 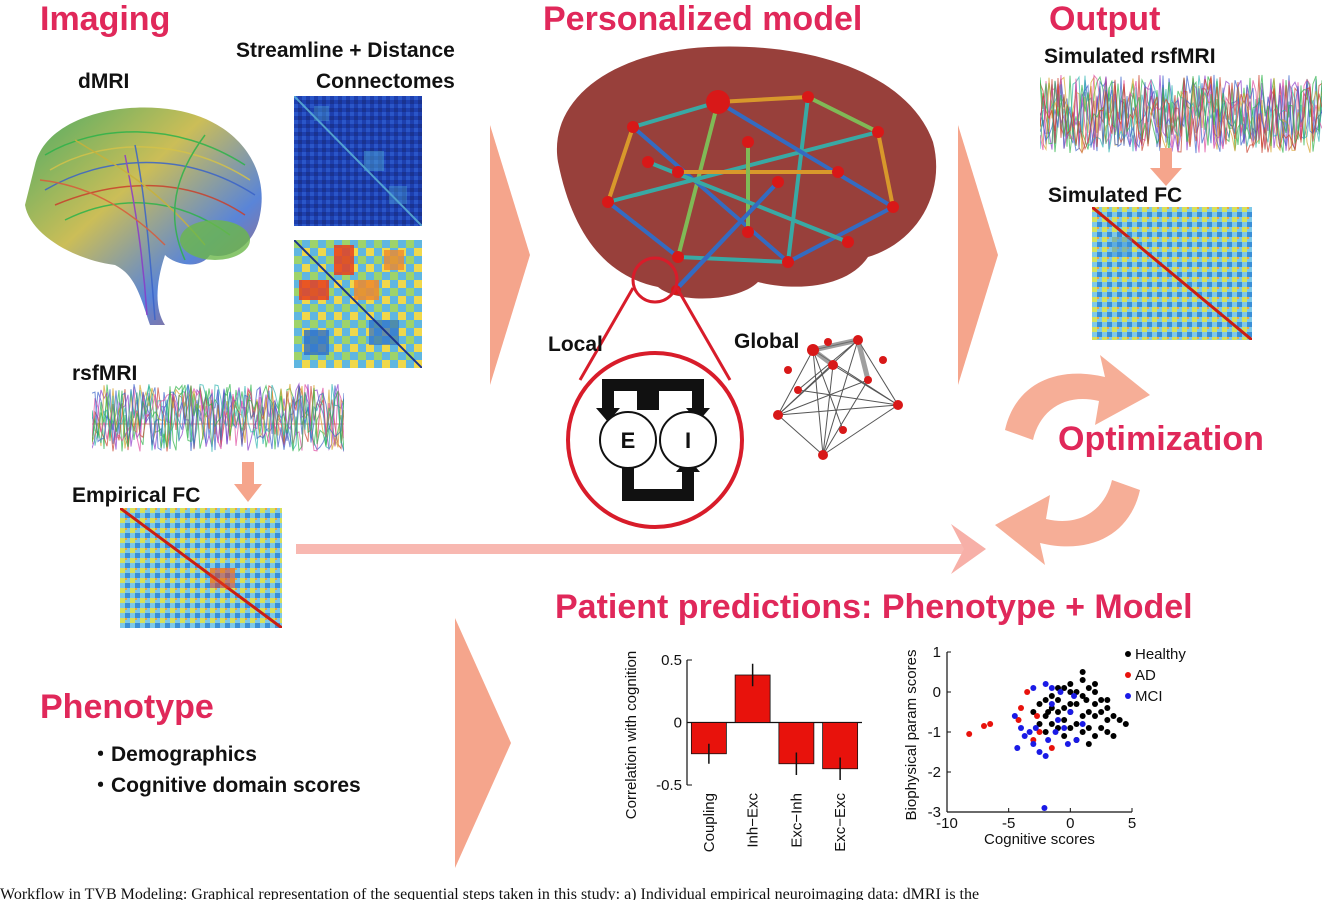 I want to click on legend-label: AD, so click(x=1145, y=675).